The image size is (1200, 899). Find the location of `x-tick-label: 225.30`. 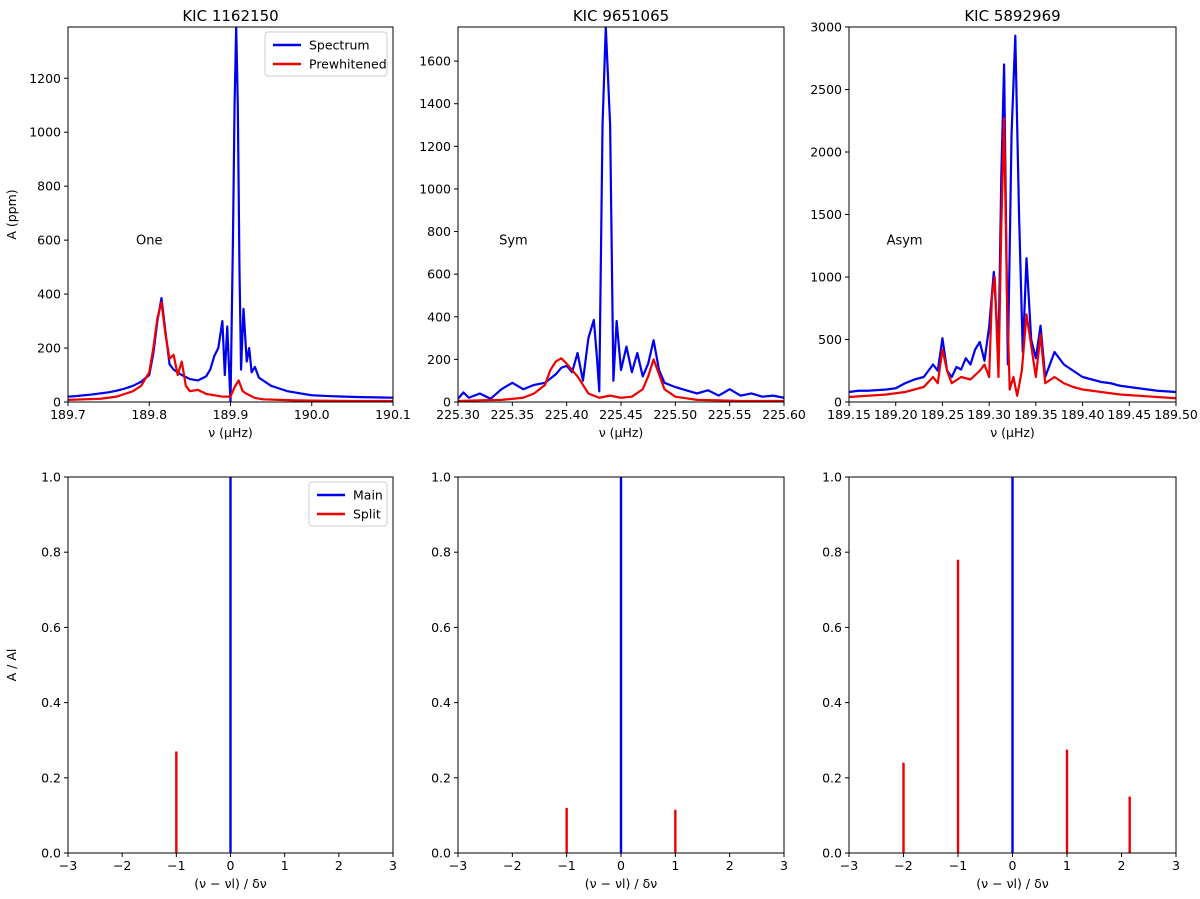

x-tick-label: 225.30 is located at coordinates (458, 414).